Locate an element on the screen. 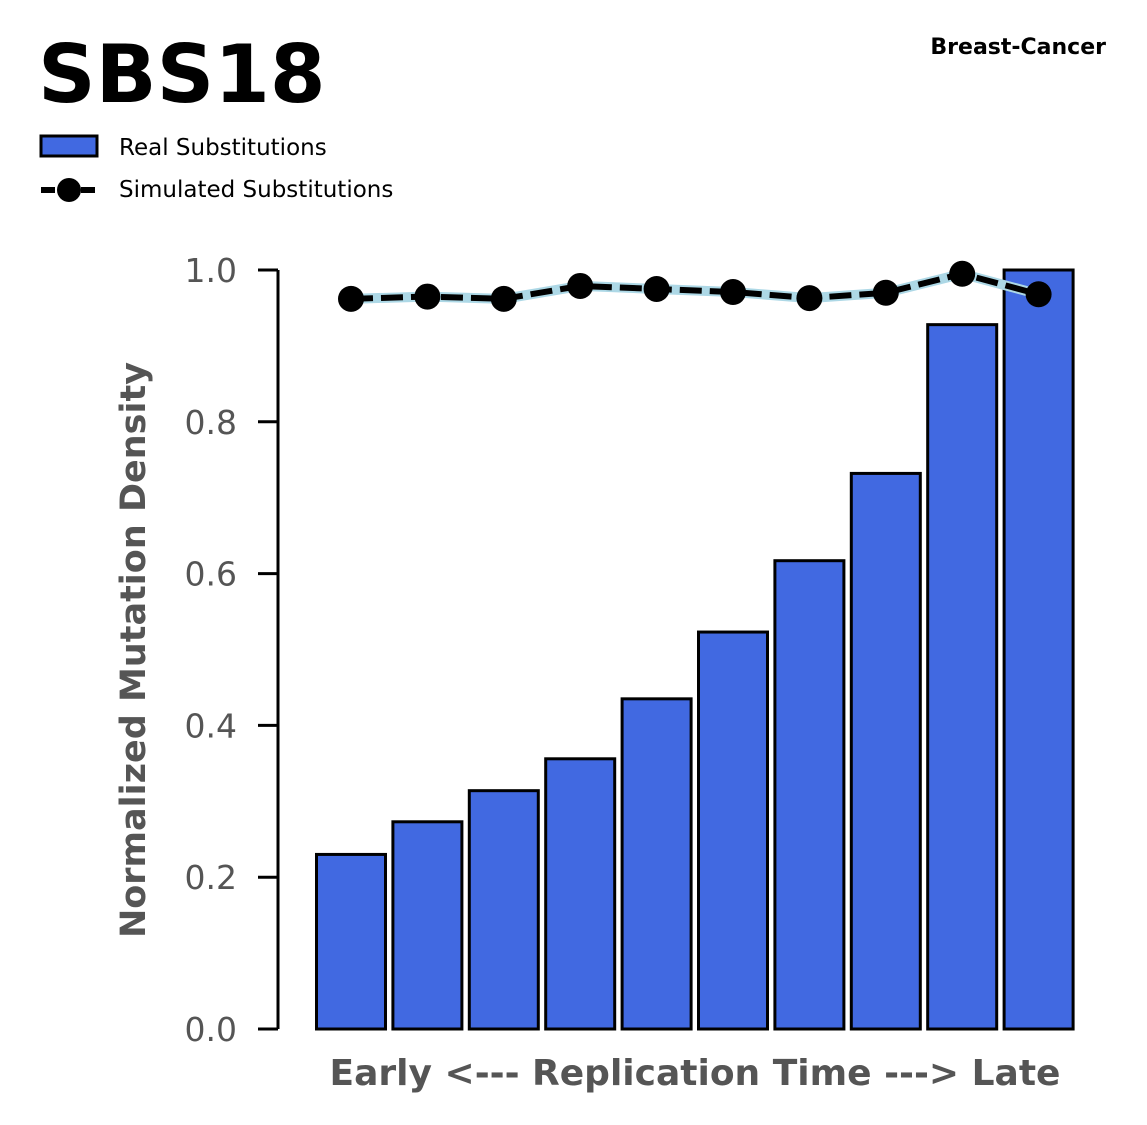 Image resolution: width=1147 pixels, height=1125 pixels. legend-real-label: Real Substitutions is located at coordinates (223, 148).